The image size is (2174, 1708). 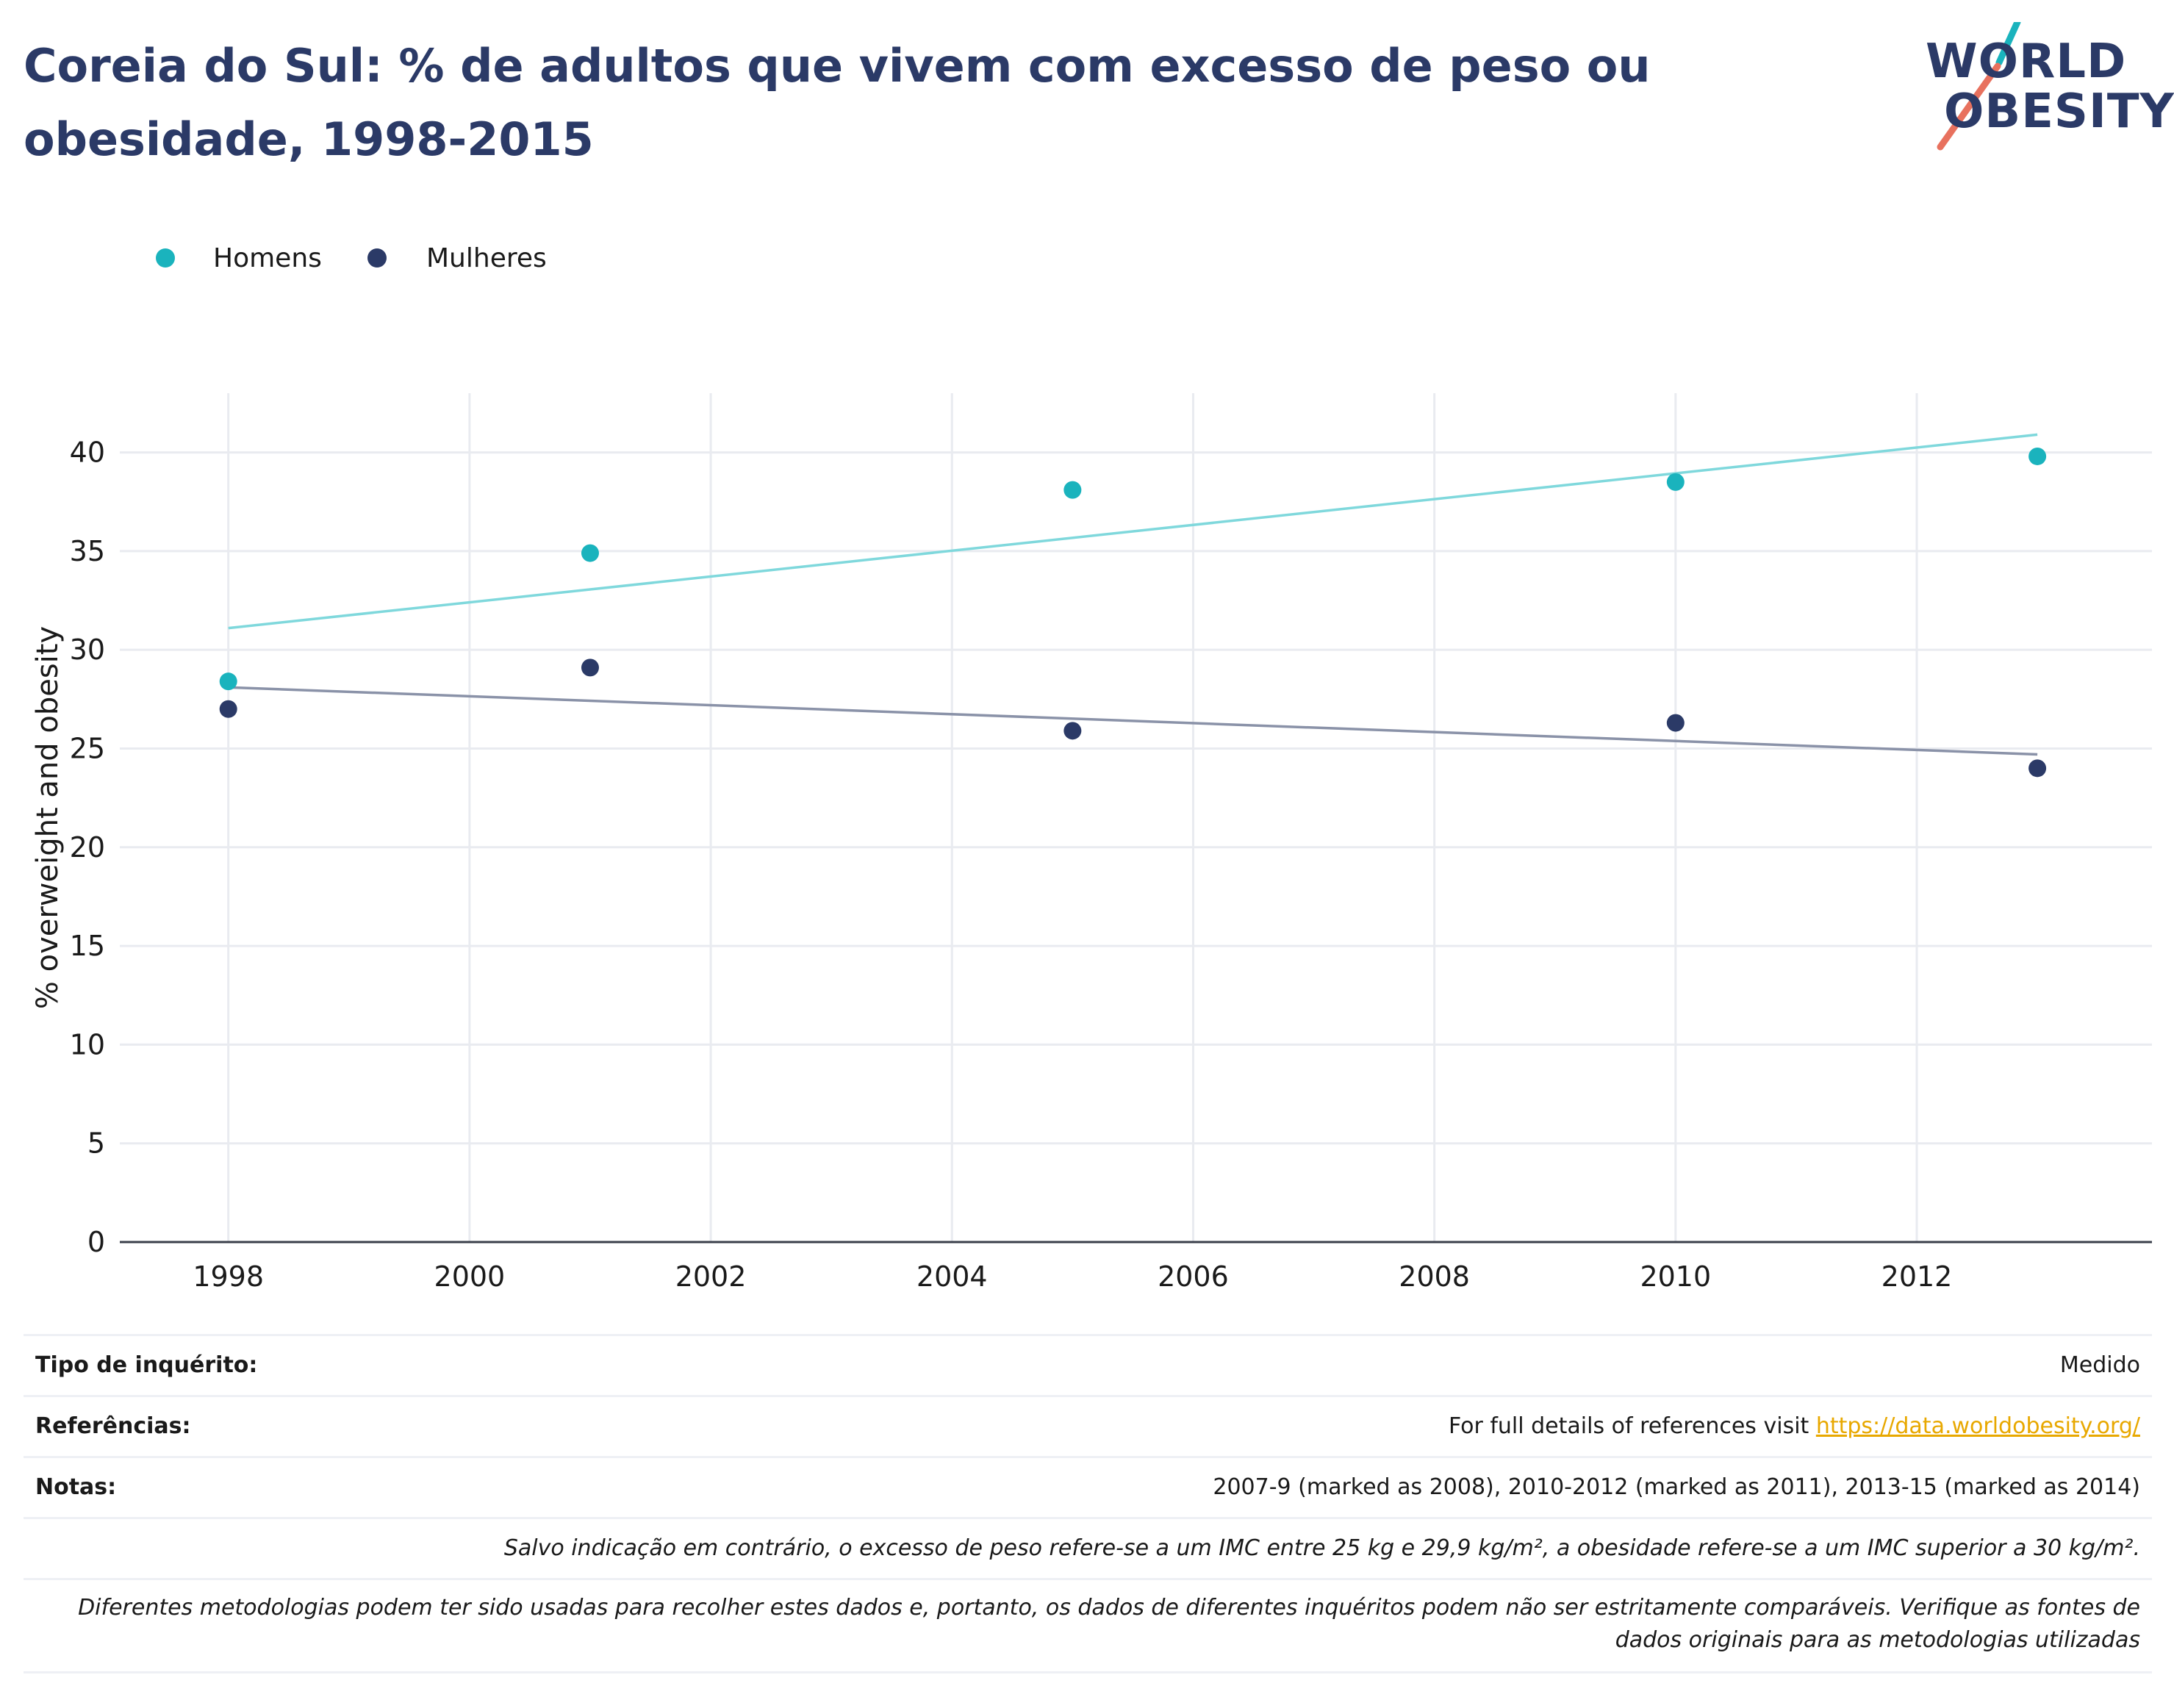 What do you see at coordinates (486, 258) in the screenshot?
I see `legend-label-mulheres: Mulheres` at bounding box center [486, 258].